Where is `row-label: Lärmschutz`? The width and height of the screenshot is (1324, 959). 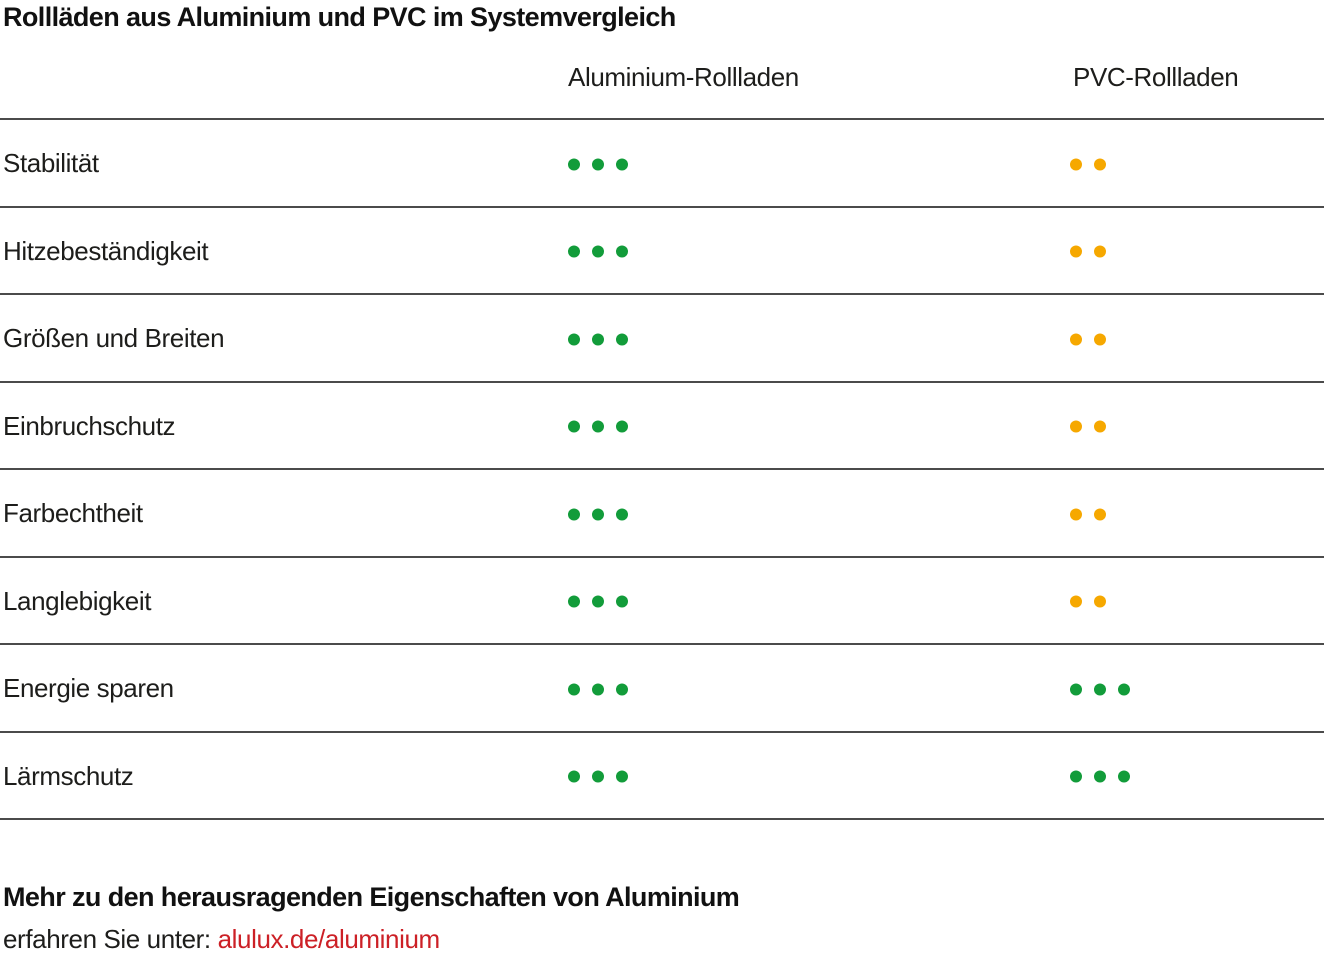 row-label: Lärmschutz is located at coordinates (68, 775).